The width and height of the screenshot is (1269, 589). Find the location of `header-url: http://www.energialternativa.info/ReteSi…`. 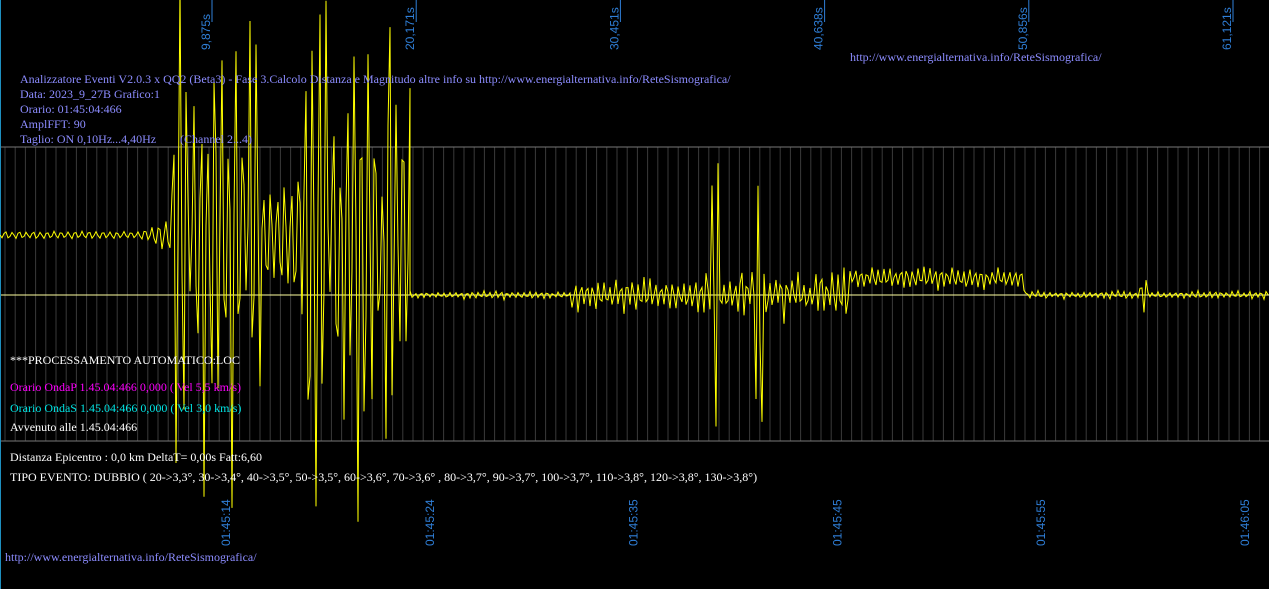

header-url: http://www.energialternativa.info/ReteSi… is located at coordinates (976, 57).